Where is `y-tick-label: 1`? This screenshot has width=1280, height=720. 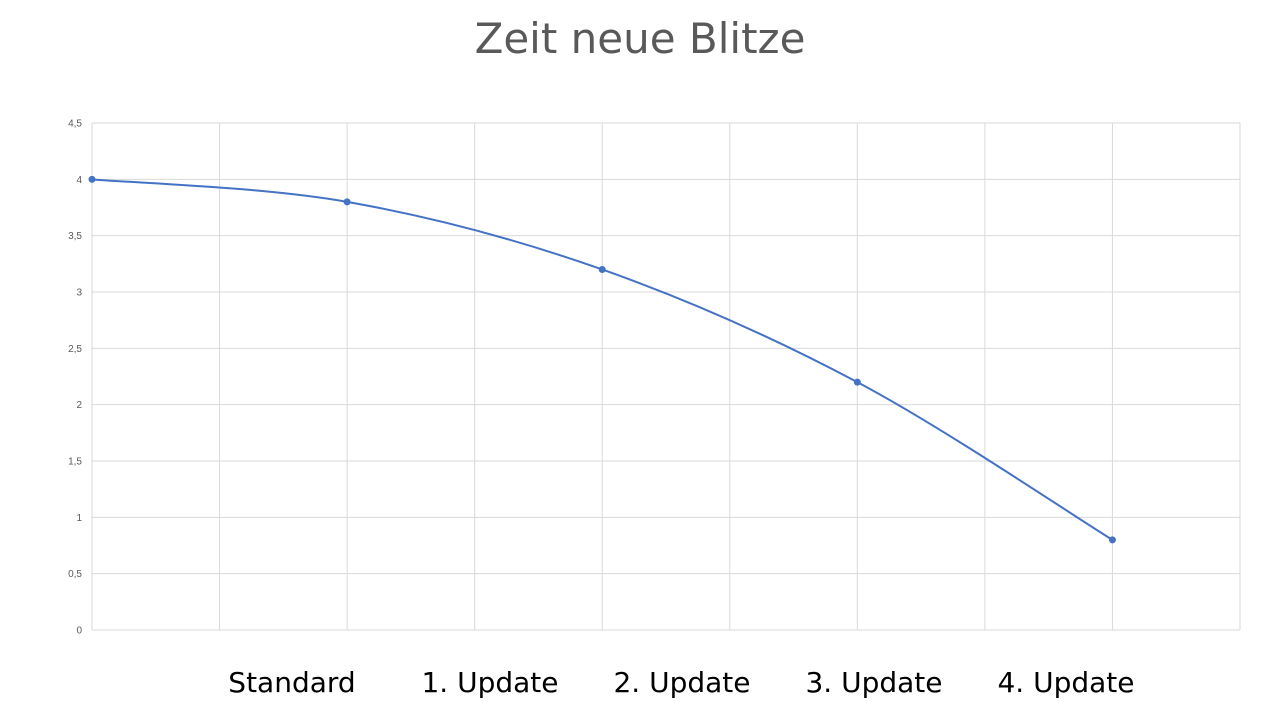 y-tick-label: 1 is located at coordinates (79, 518).